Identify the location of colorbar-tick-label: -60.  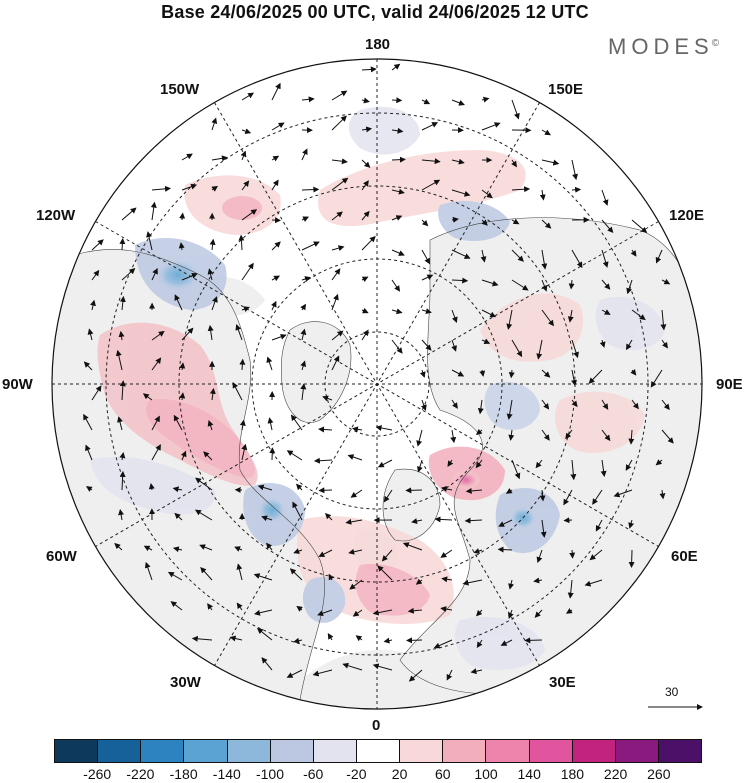
(313, 774).